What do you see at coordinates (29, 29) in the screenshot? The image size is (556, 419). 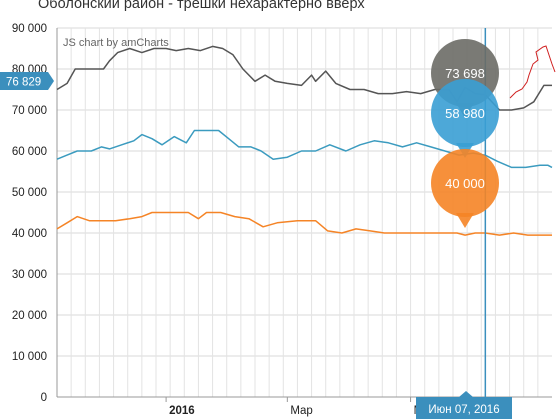 I see `y-tick-label: 90 000` at bounding box center [29, 29].